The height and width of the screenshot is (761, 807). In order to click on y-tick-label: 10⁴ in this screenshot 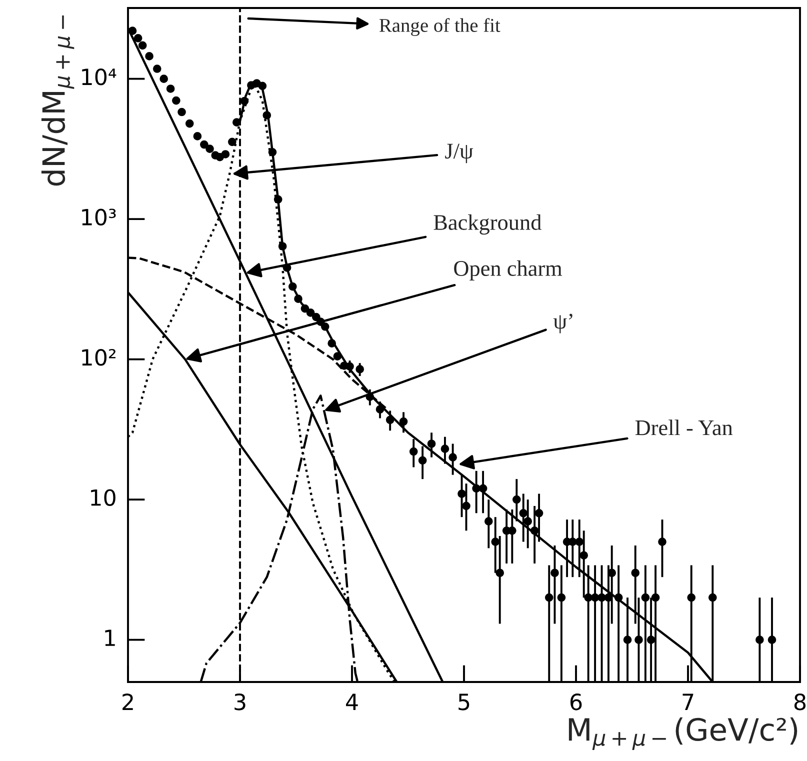, I will do `click(99, 77)`.